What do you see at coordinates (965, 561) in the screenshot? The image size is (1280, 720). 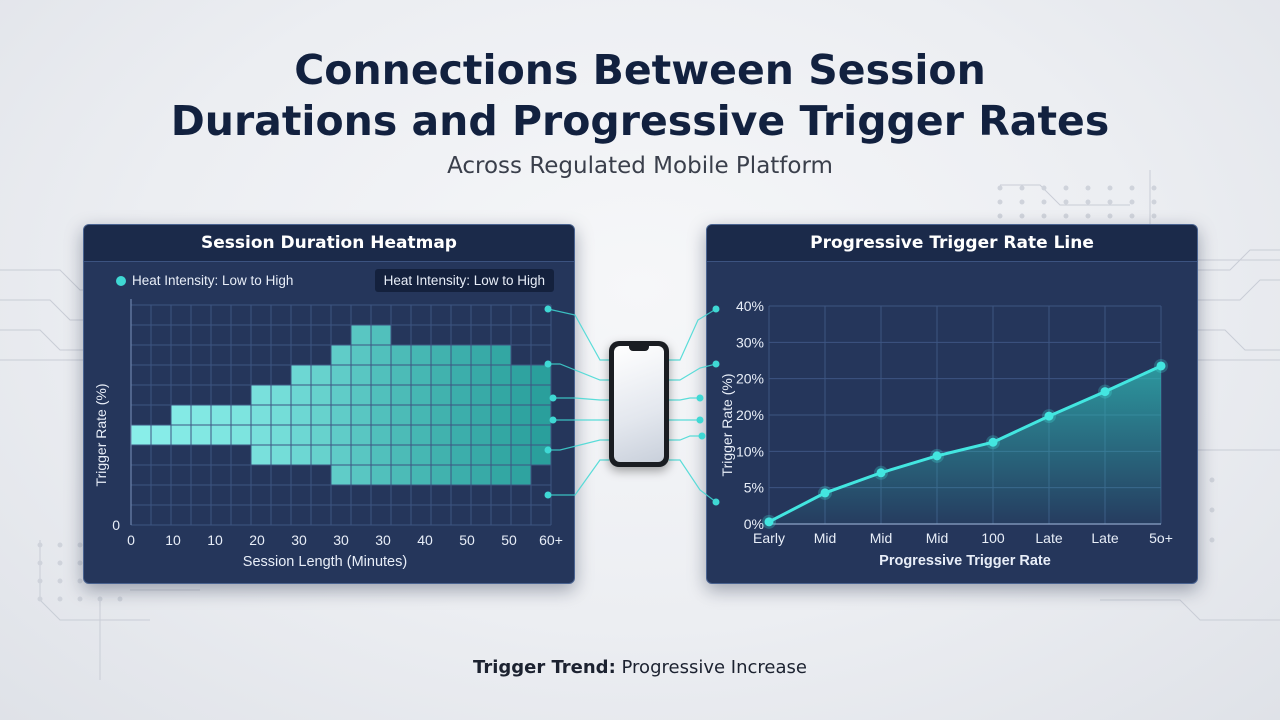 I see `line-x-axis-label: Progressive Trigger Rate` at bounding box center [965, 561].